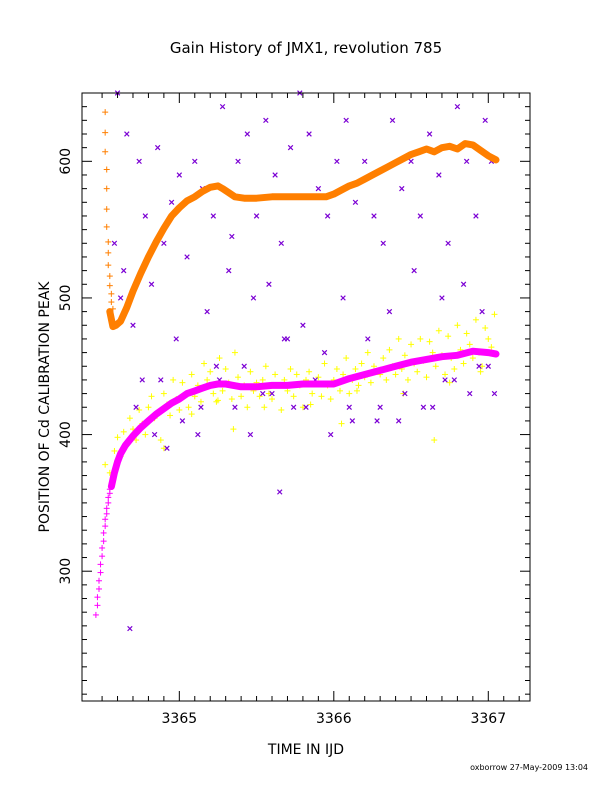  Describe the element at coordinates (303, 418) in the screenshot. I see `series-2-line` at that location.